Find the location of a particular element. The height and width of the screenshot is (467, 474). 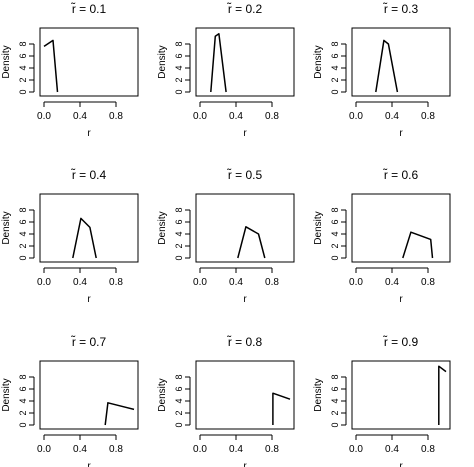

panel-title: r̃ = 0.5 is located at coordinates (244, 174).